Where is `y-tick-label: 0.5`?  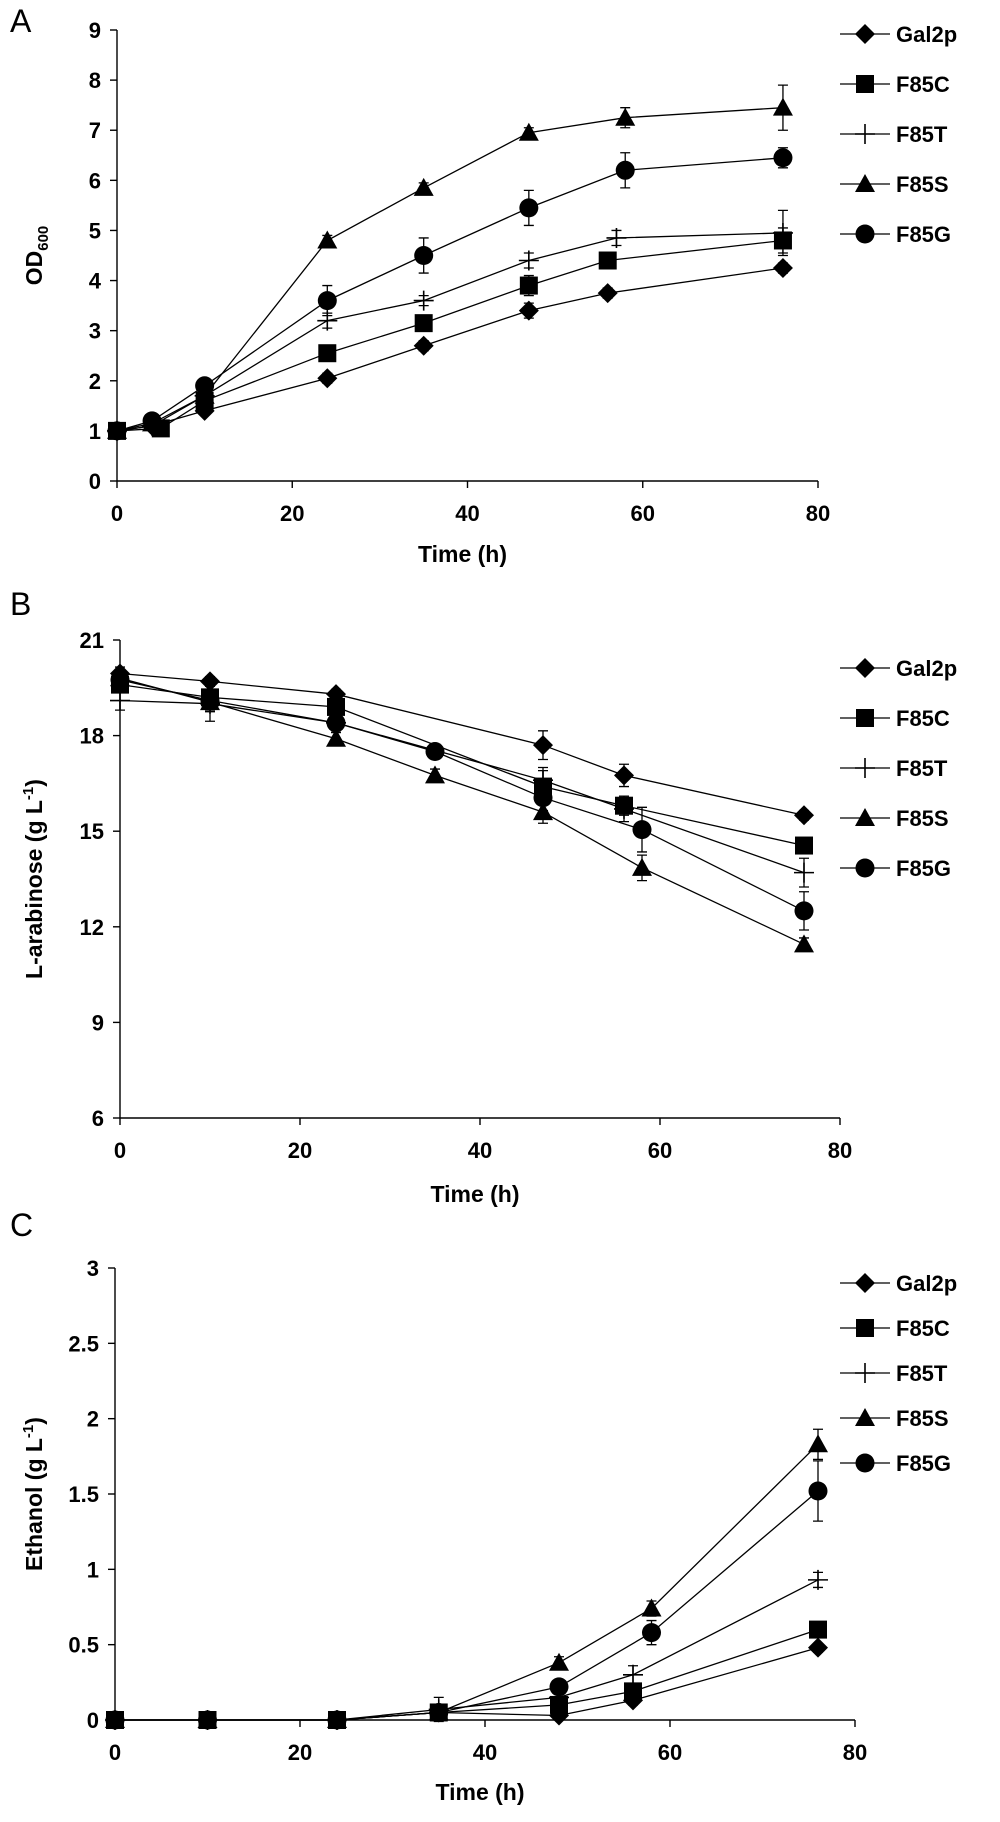
y-tick-label: 0.5 is located at coordinates (83, 1645).